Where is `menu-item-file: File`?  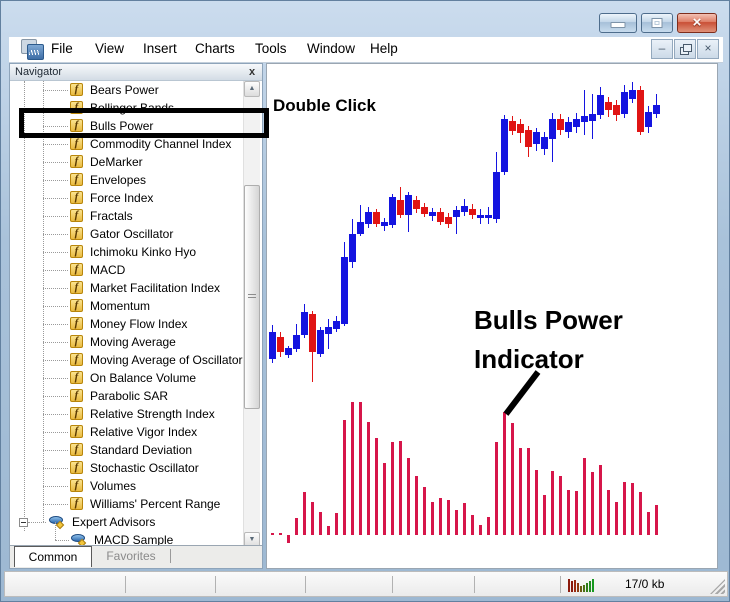
menu-item-file: File is located at coordinates (62, 48).